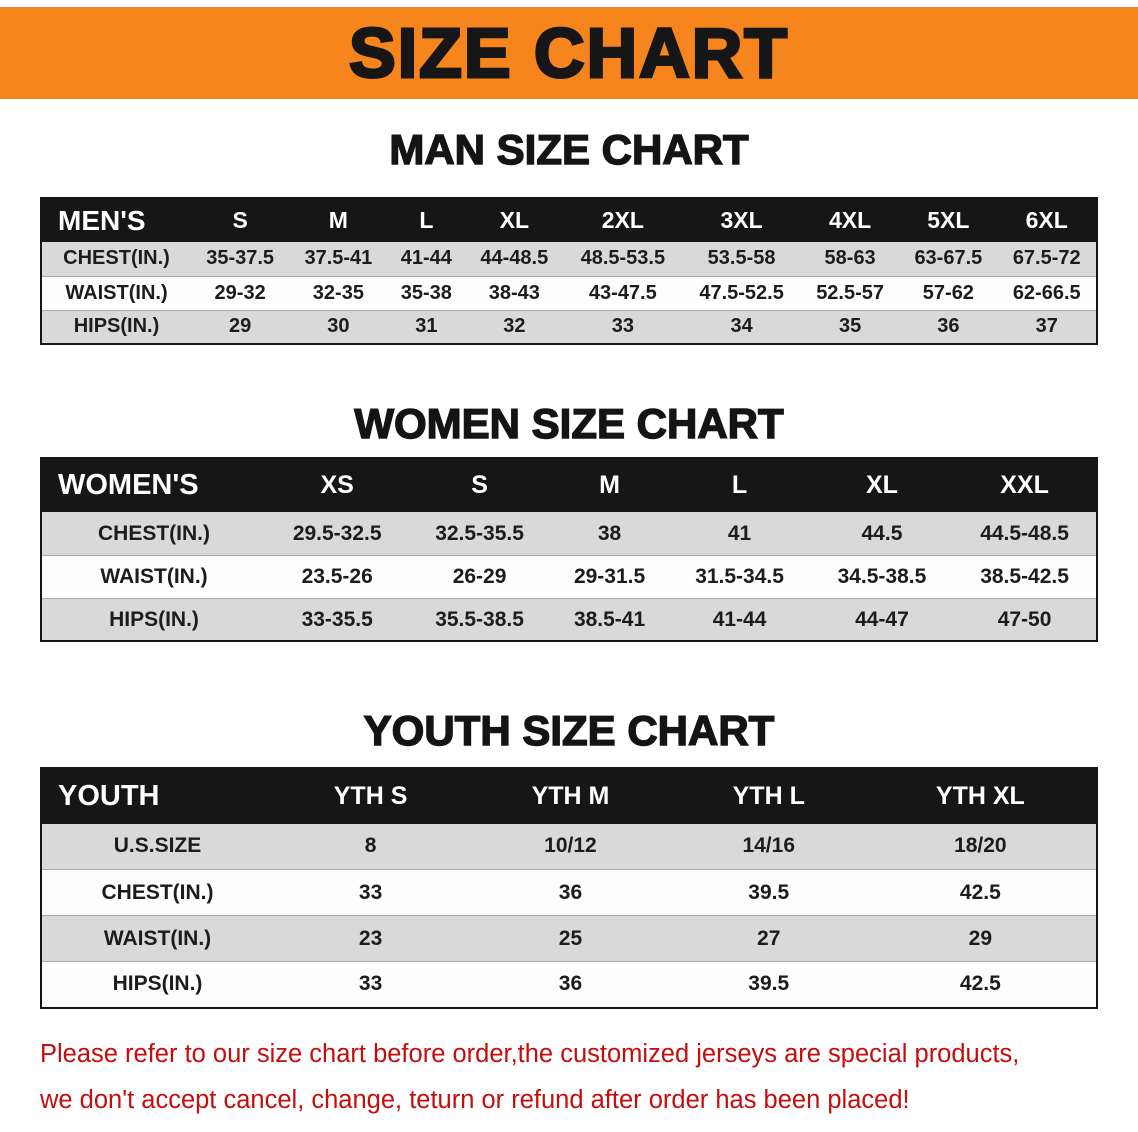  I want to click on size-header-cell: M, so click(609, 485).